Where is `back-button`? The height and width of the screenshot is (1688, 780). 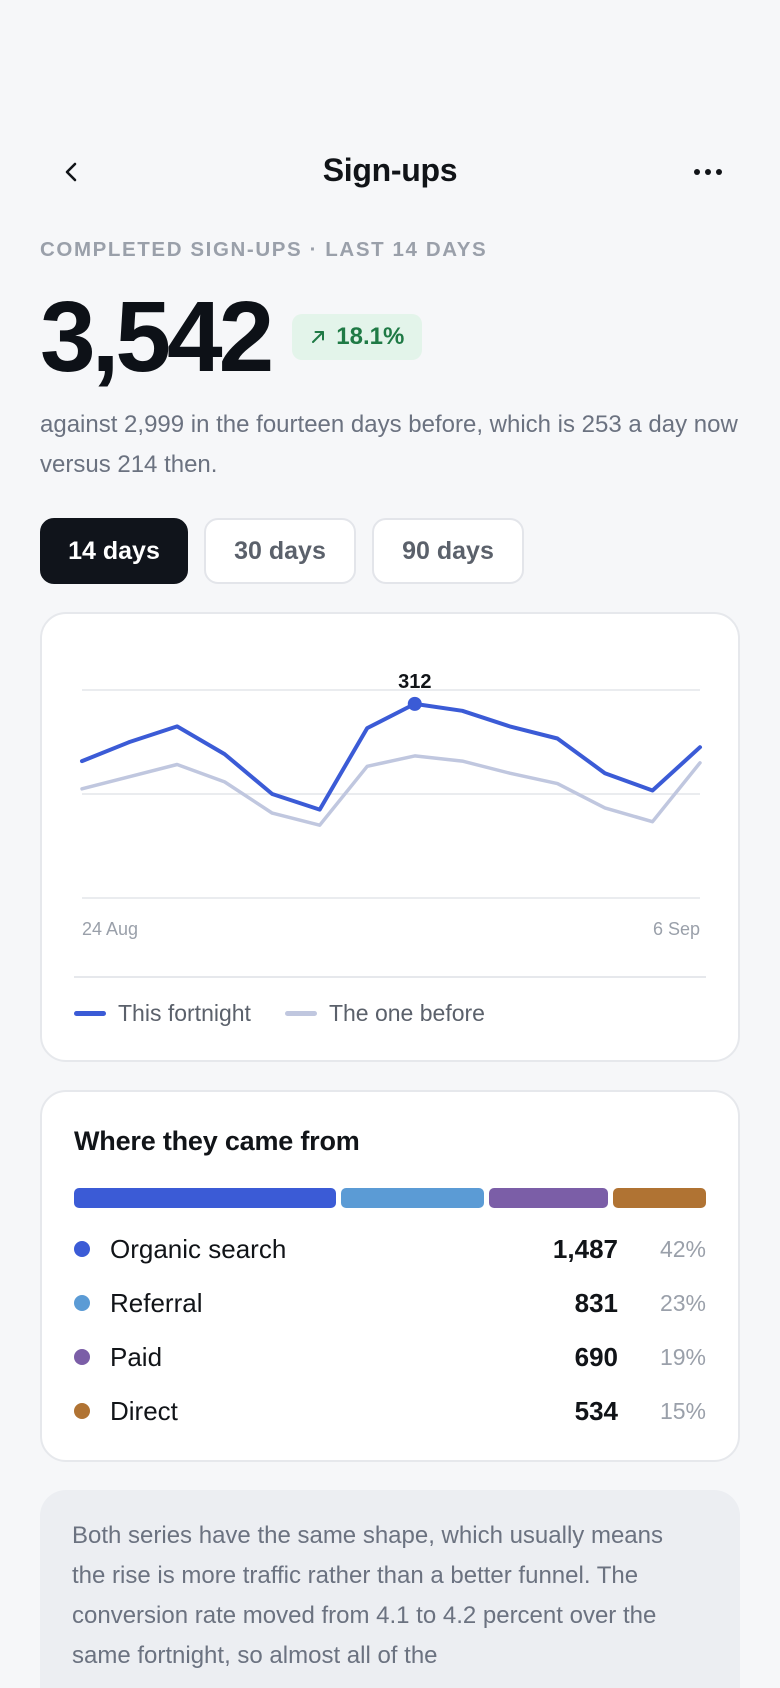
back-button is located at coordinates (72, 172).